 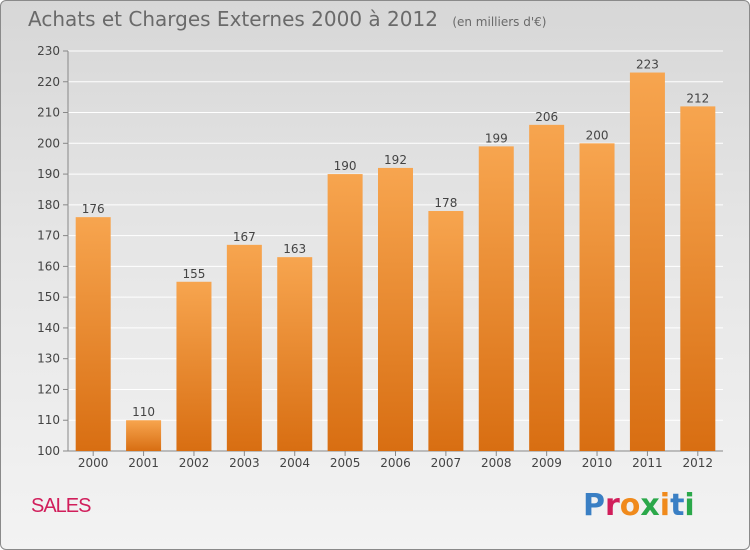 I want to click on y-tick-label: 130, so click(x=48, y=359).